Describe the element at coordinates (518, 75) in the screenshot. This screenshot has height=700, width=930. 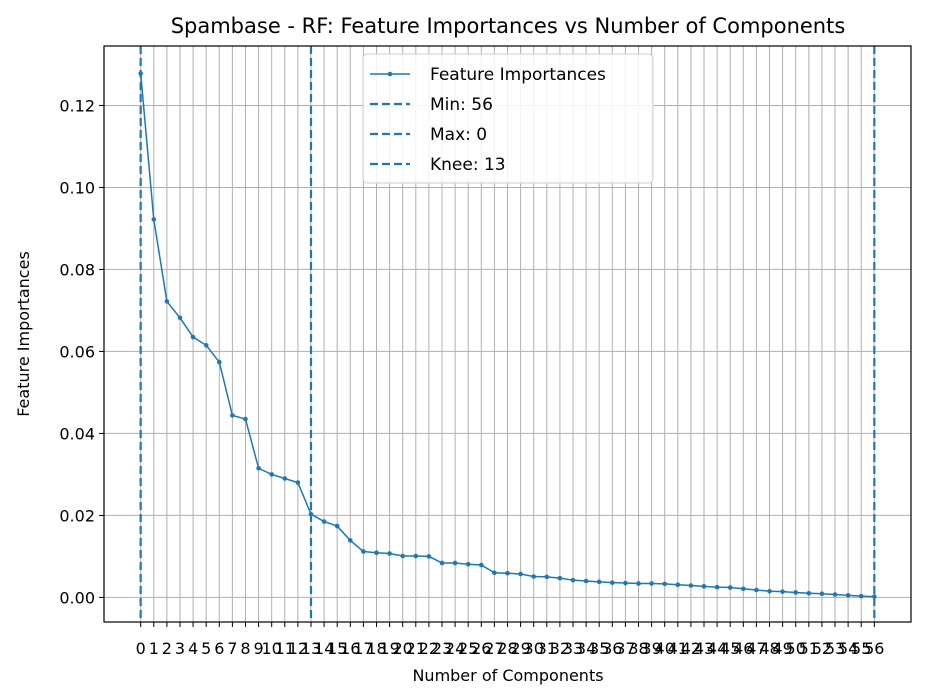
I see `legend-label: Feature Importances` at that location.